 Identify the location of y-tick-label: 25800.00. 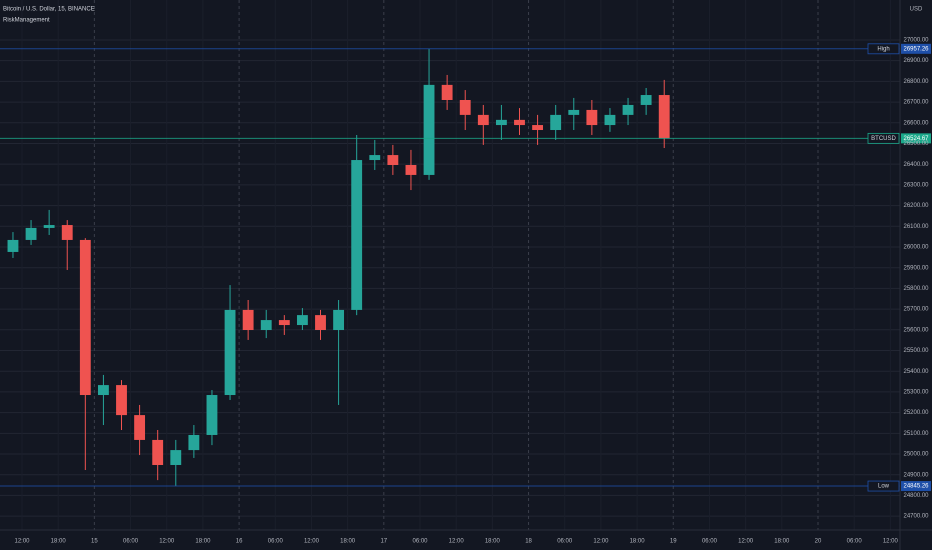
(916, 289).